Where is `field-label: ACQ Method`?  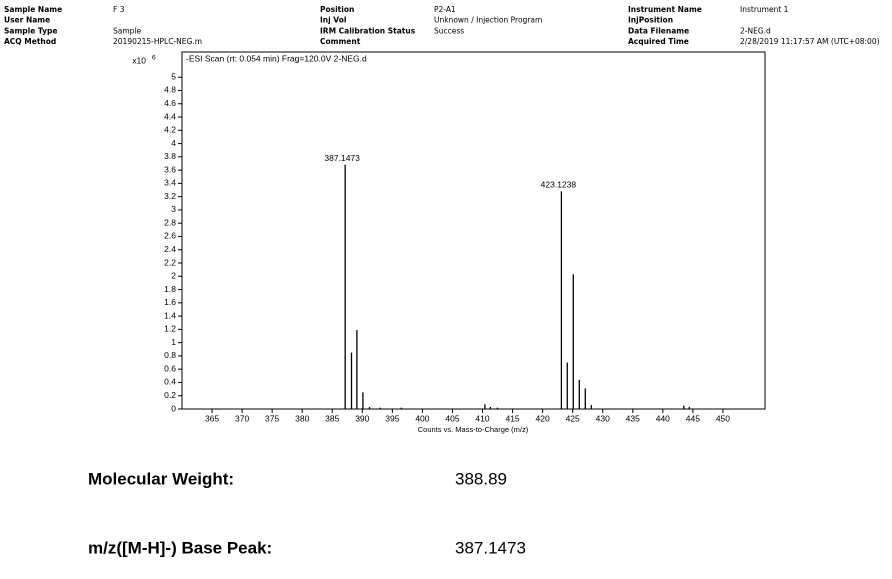
field-label: ACQ Method is located at coordinates (30, 41).